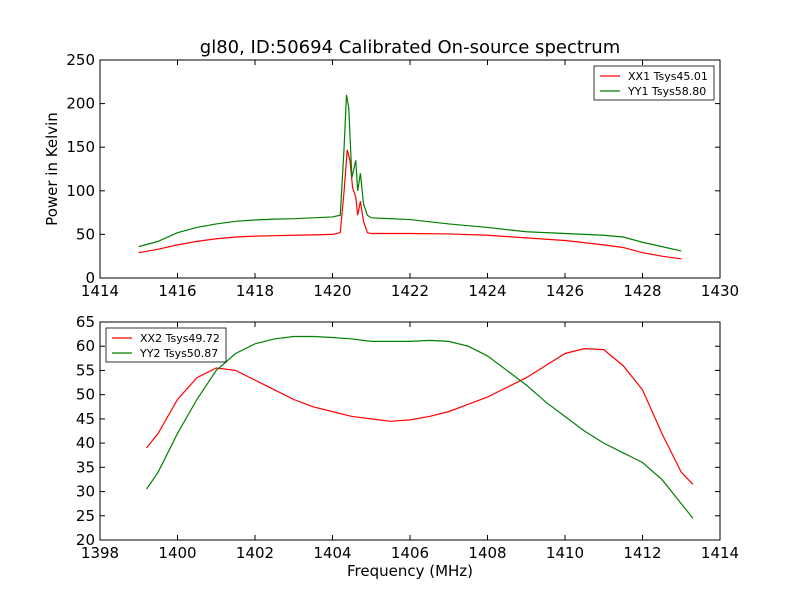 The width and height of the screenshot is (800, 600). Describe the element at coordinates (255, 553) in the screenshot. I see `x-tick-label: 1402` at that location.